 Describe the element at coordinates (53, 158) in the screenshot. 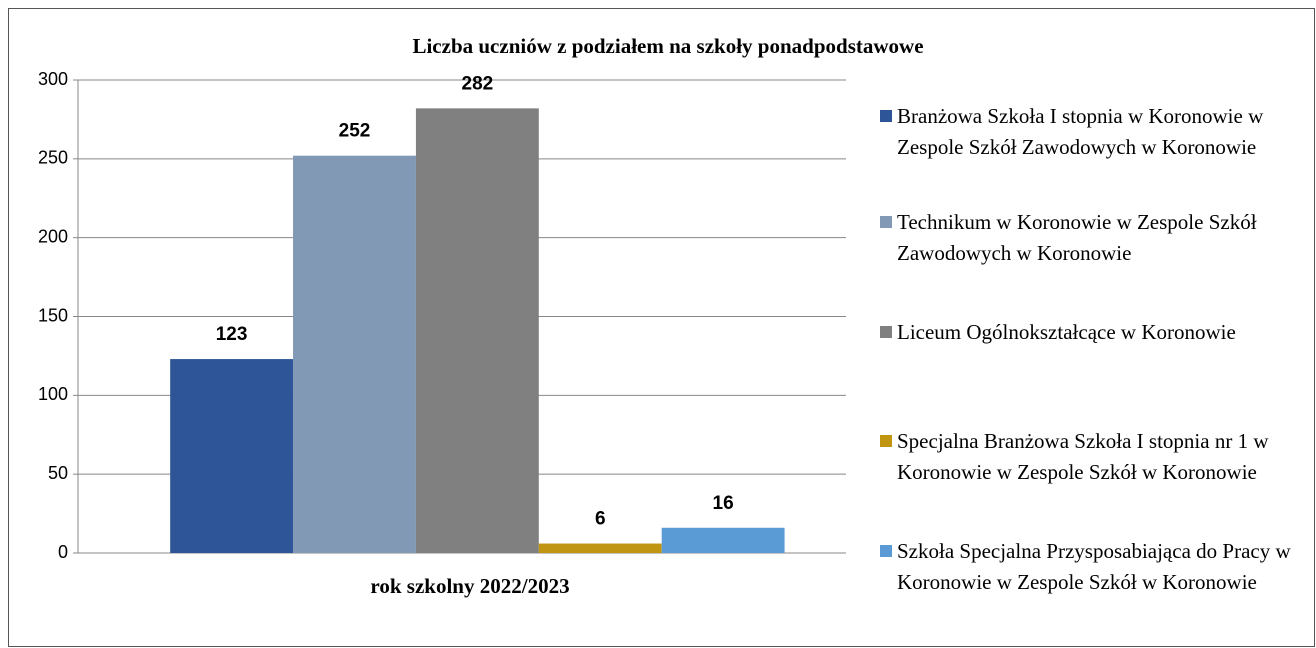

I see `y-tick-label: 250` at that location.